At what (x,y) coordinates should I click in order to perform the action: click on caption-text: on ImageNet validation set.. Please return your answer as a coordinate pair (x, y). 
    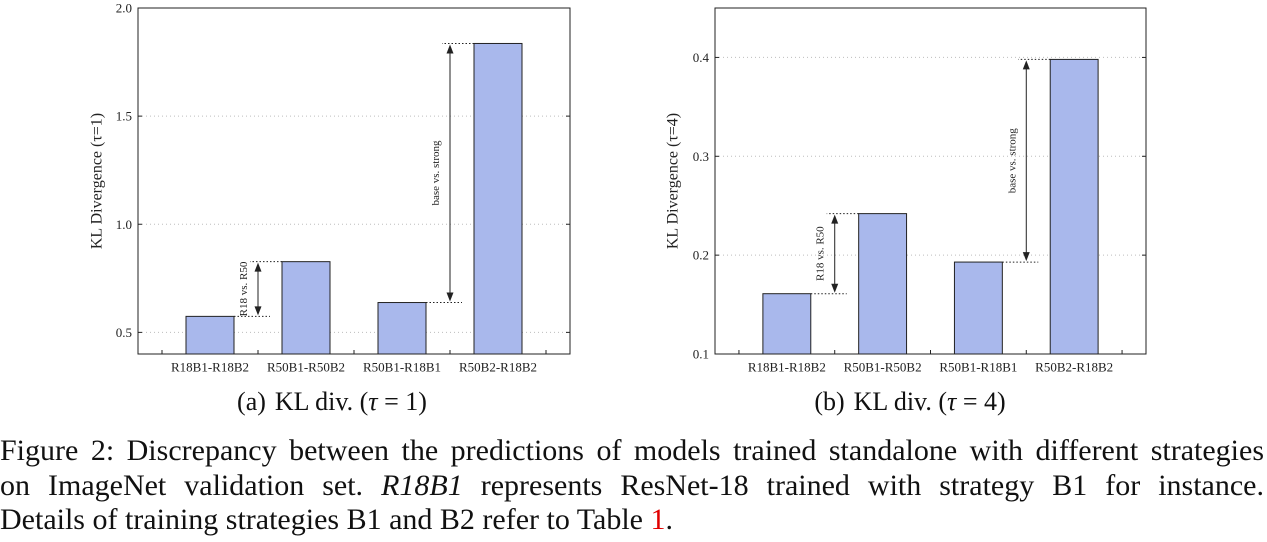
    Looking at the image, I should click on (191, 485).